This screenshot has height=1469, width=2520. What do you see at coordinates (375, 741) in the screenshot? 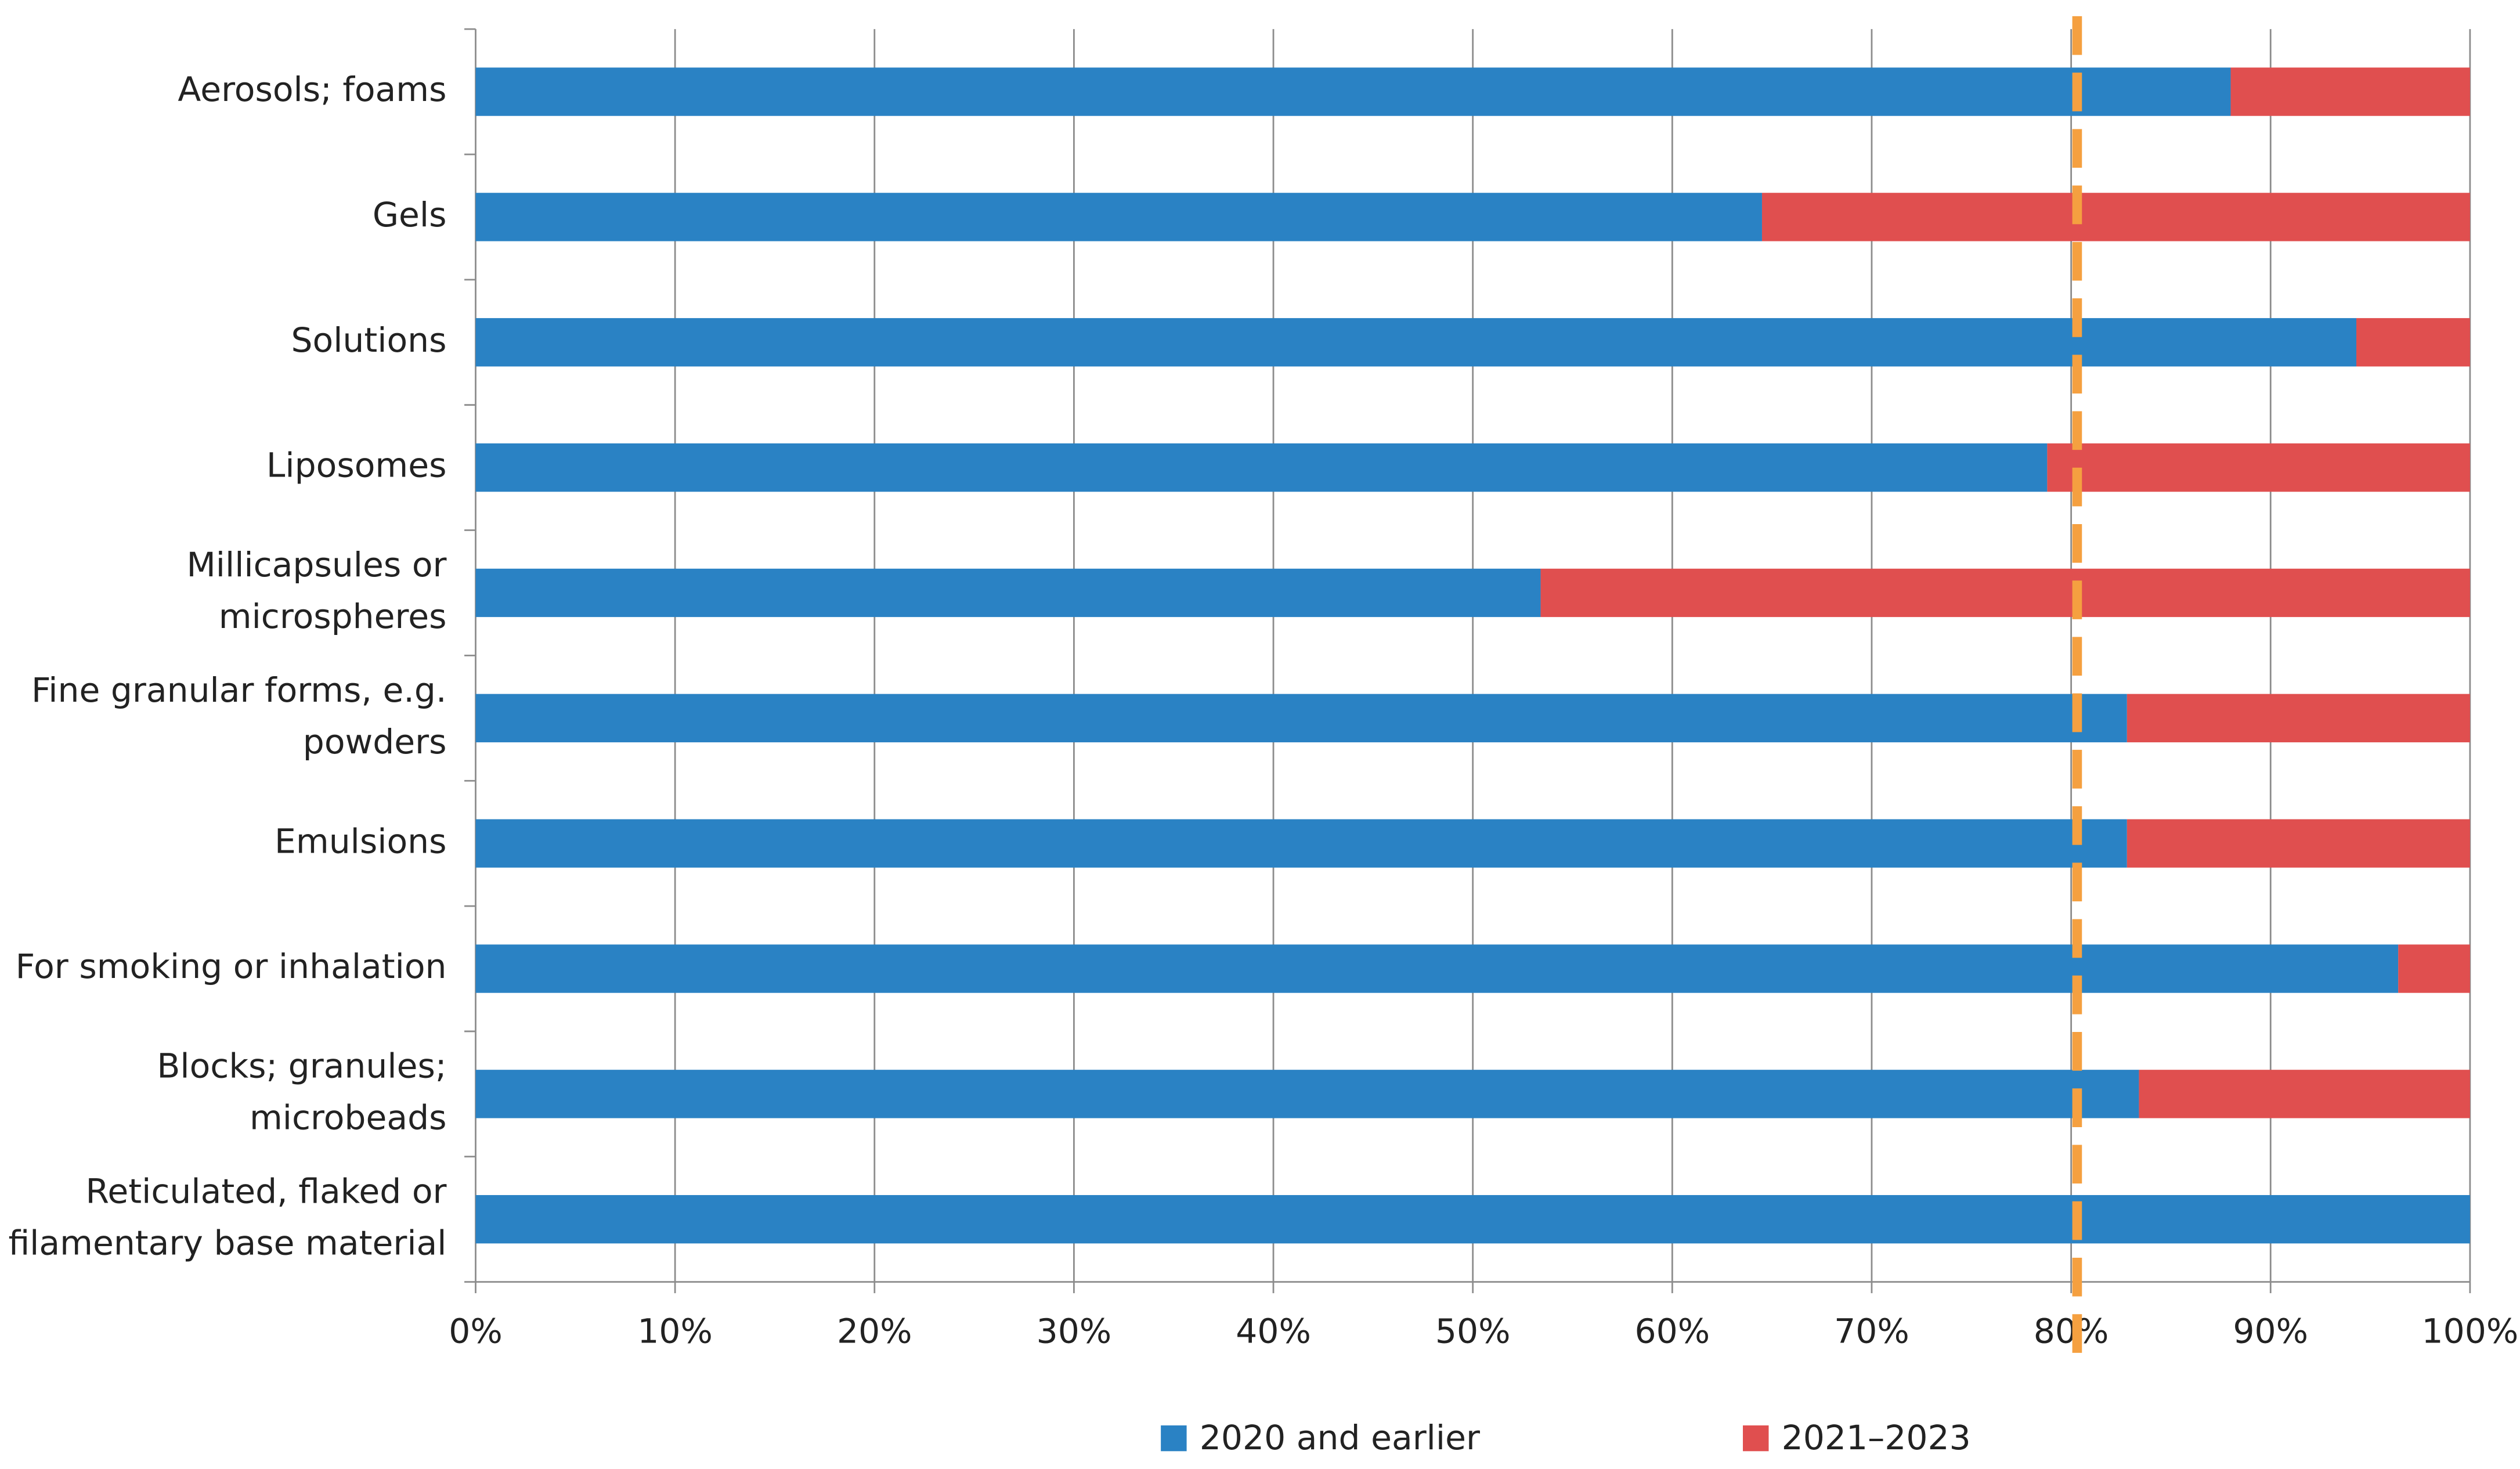
I see `y-tick-label: powders` at bounding box center [375, 741].